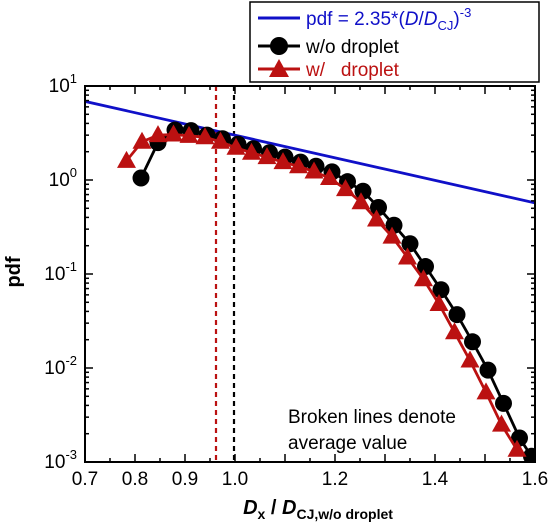  Describe the element at coordinates (85, 479) in the screenshot. I see `x-tick-label: 0.7` at that location.